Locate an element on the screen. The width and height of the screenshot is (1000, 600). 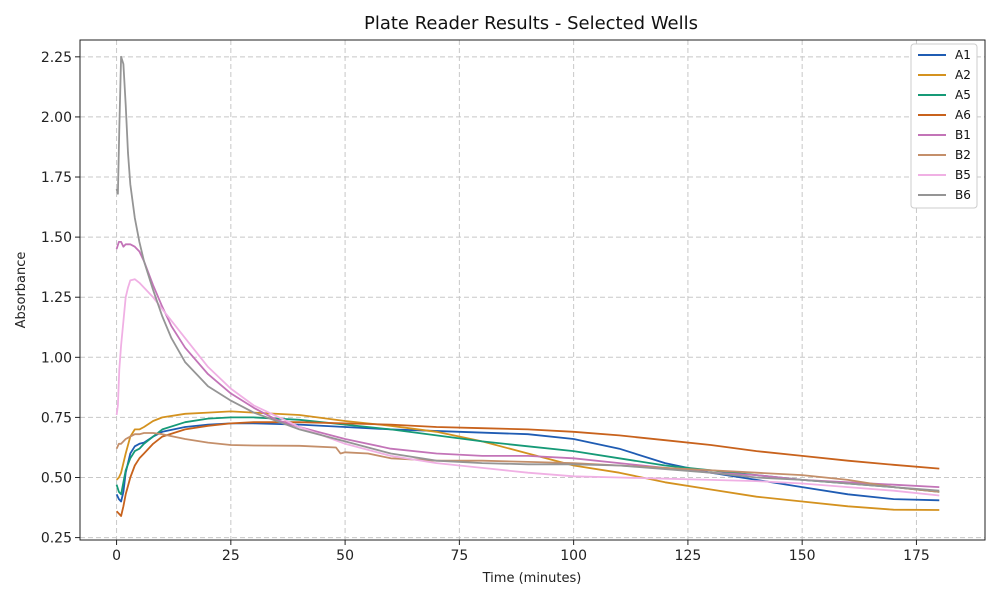
legend-label-b1: B1 is located at coordinates (963, 135).